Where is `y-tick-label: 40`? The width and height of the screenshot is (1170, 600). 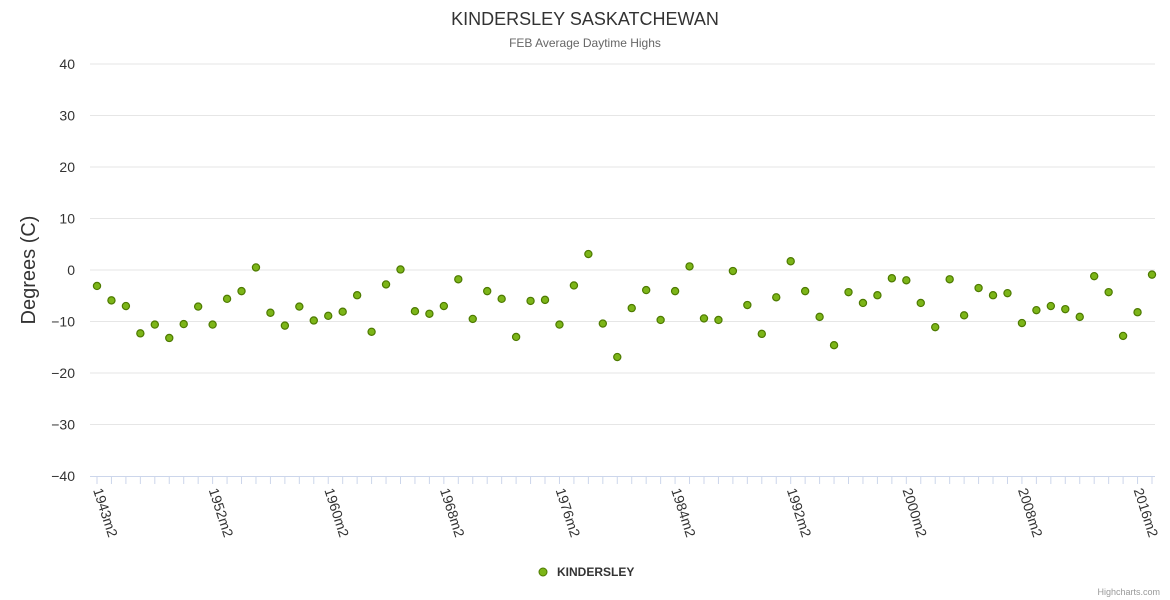 y-tick-label: 40 is located at coordinates (67, 64).